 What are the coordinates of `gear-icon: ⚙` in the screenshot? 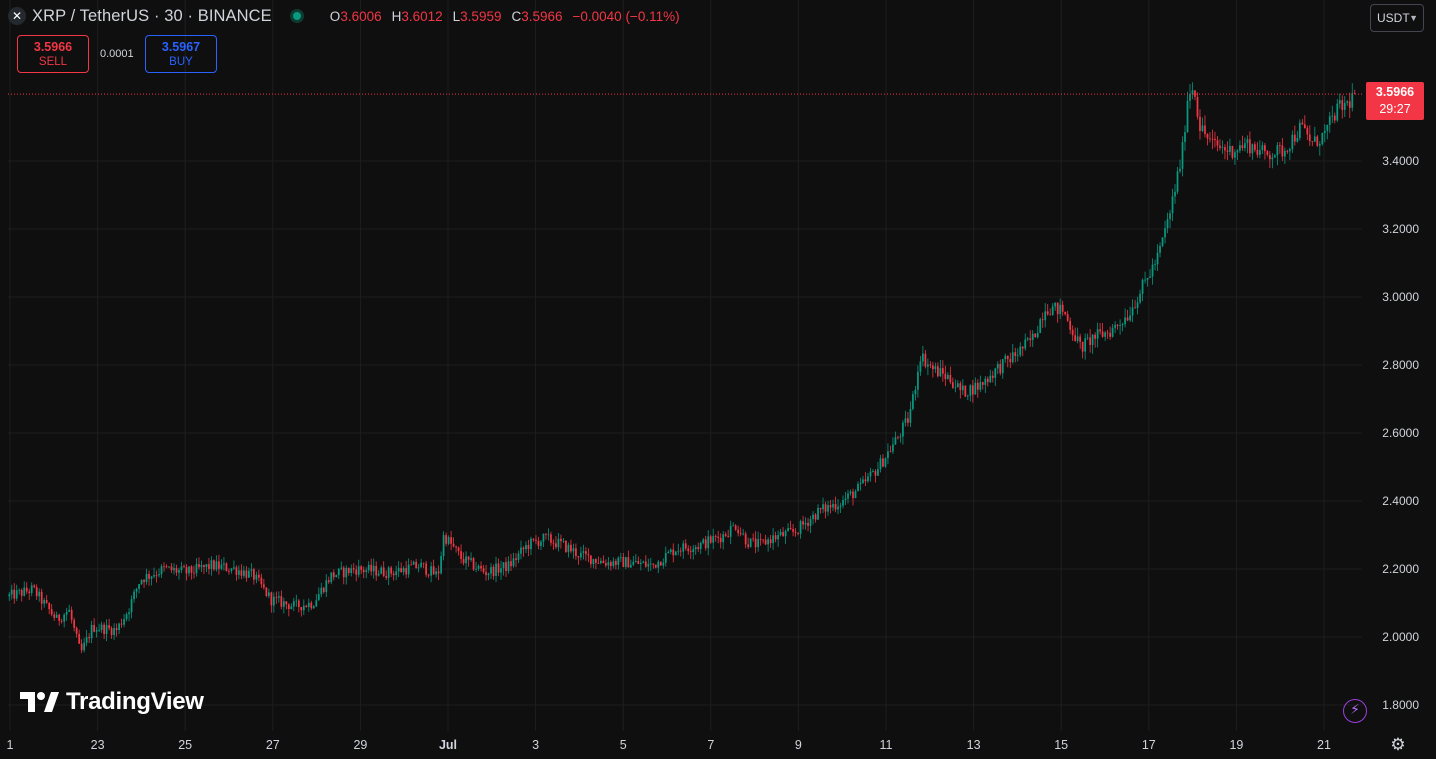 It's located at (1398, 745).